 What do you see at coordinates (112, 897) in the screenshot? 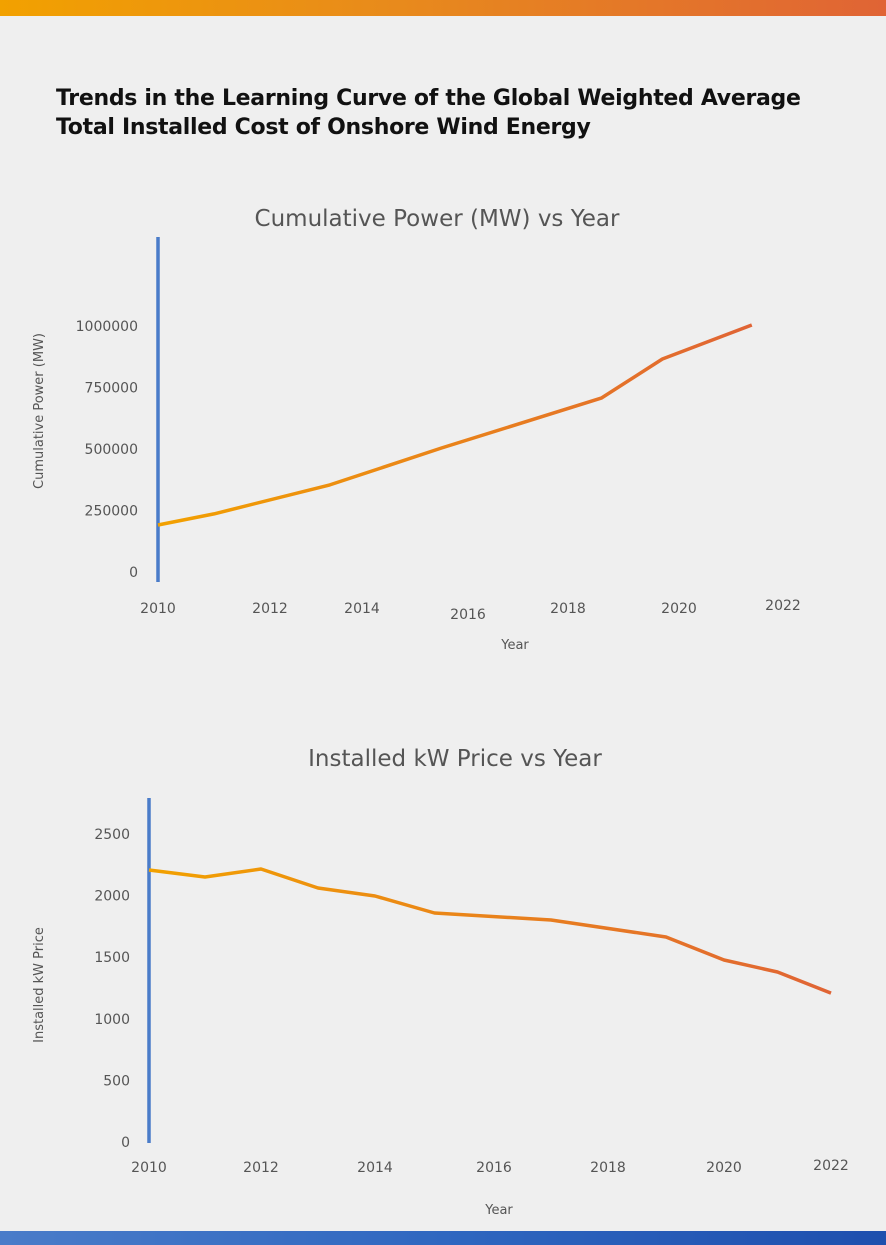
I see `y-tick-label: 2000` at bounding box center [112, 897].